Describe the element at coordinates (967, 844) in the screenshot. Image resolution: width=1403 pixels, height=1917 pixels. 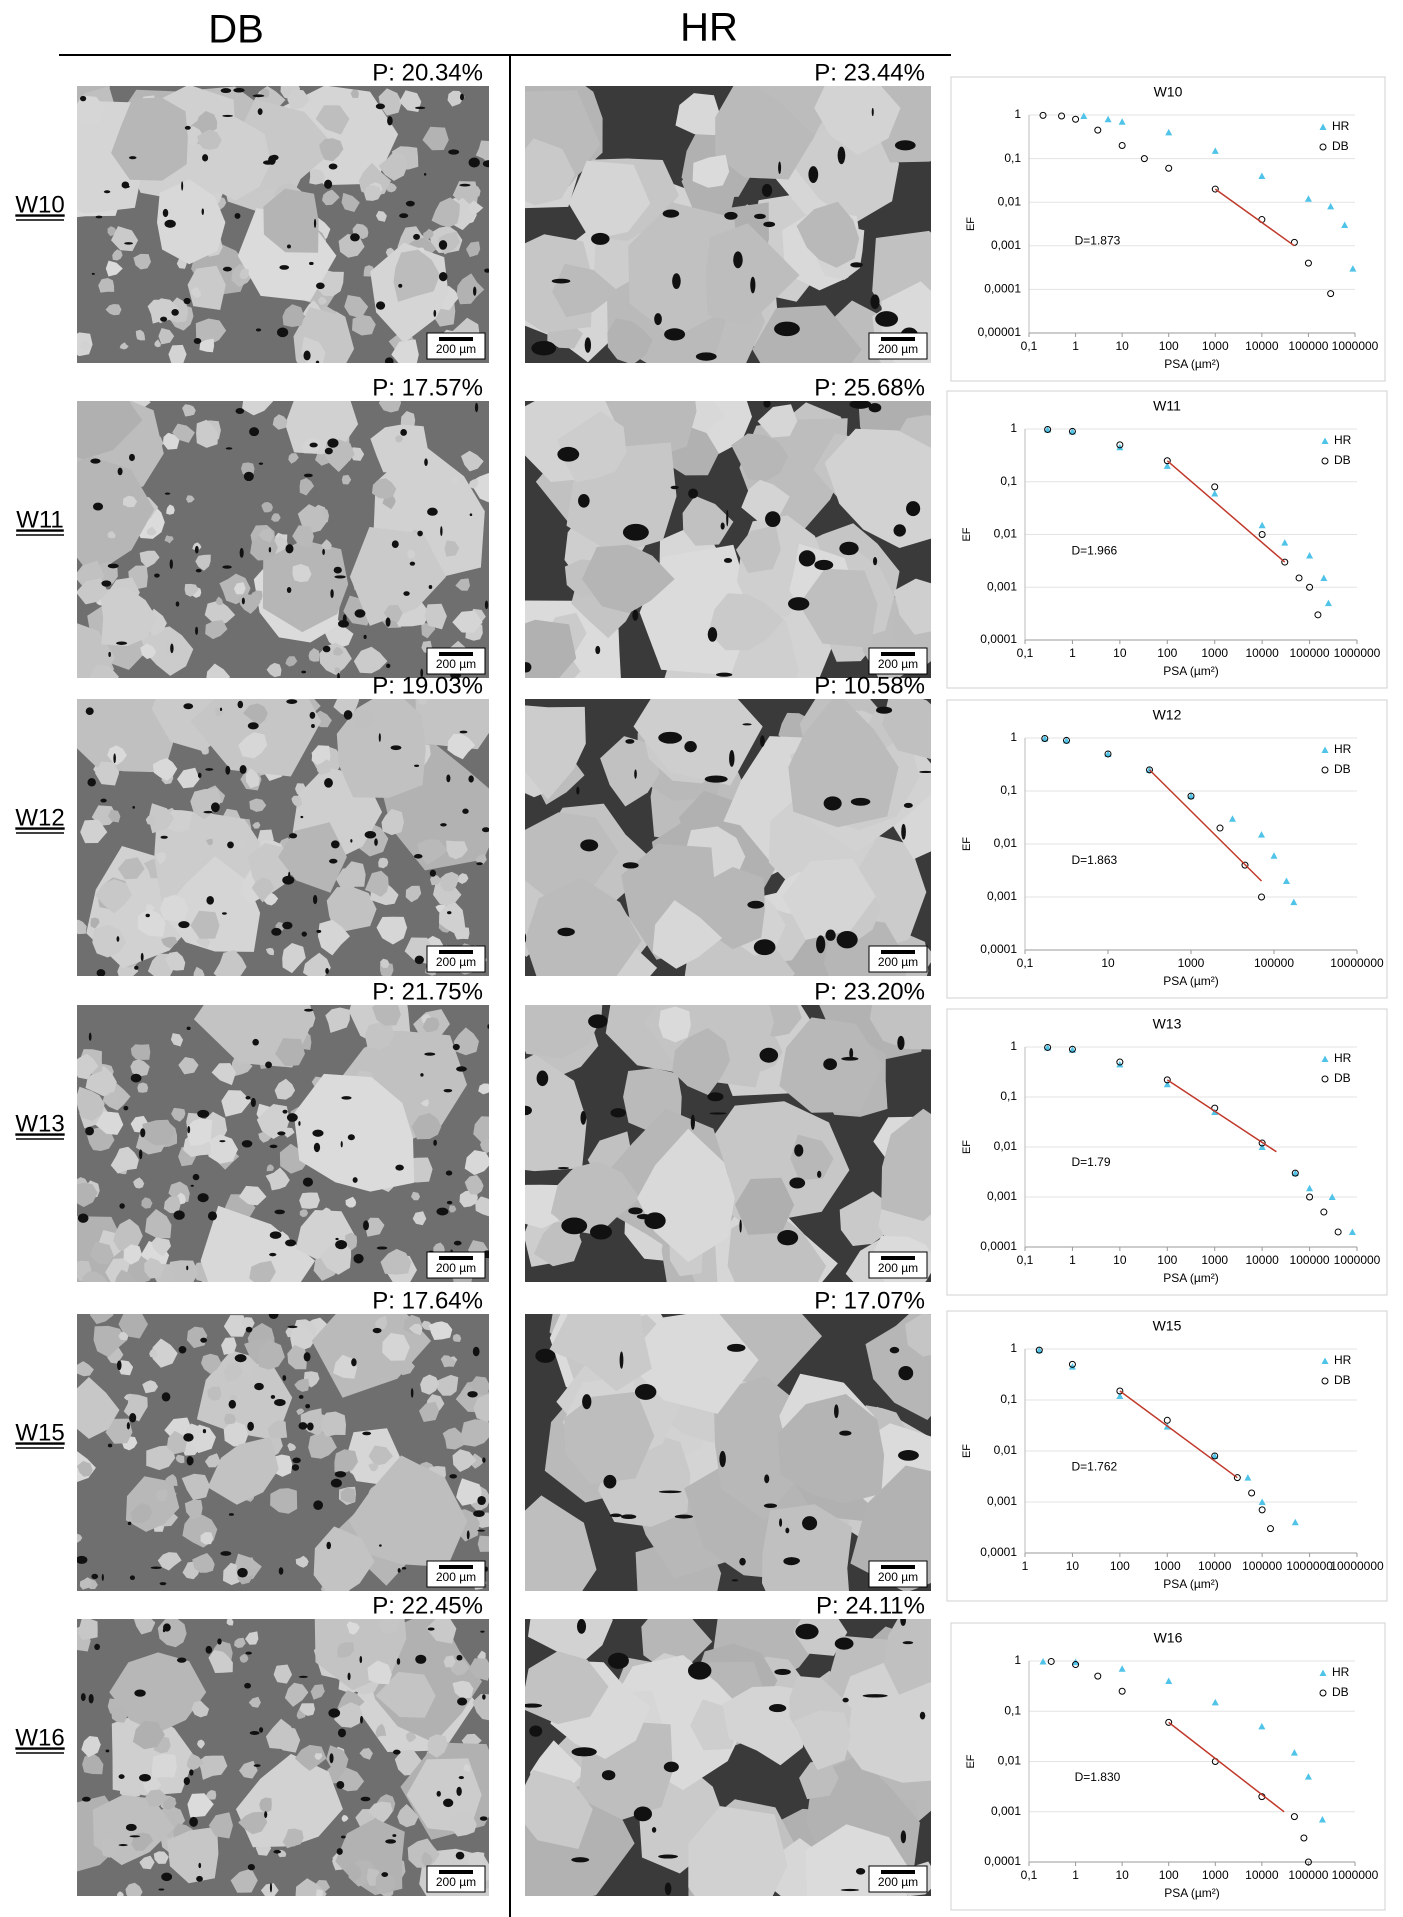
I see `y-axis-label: EF` at that location.